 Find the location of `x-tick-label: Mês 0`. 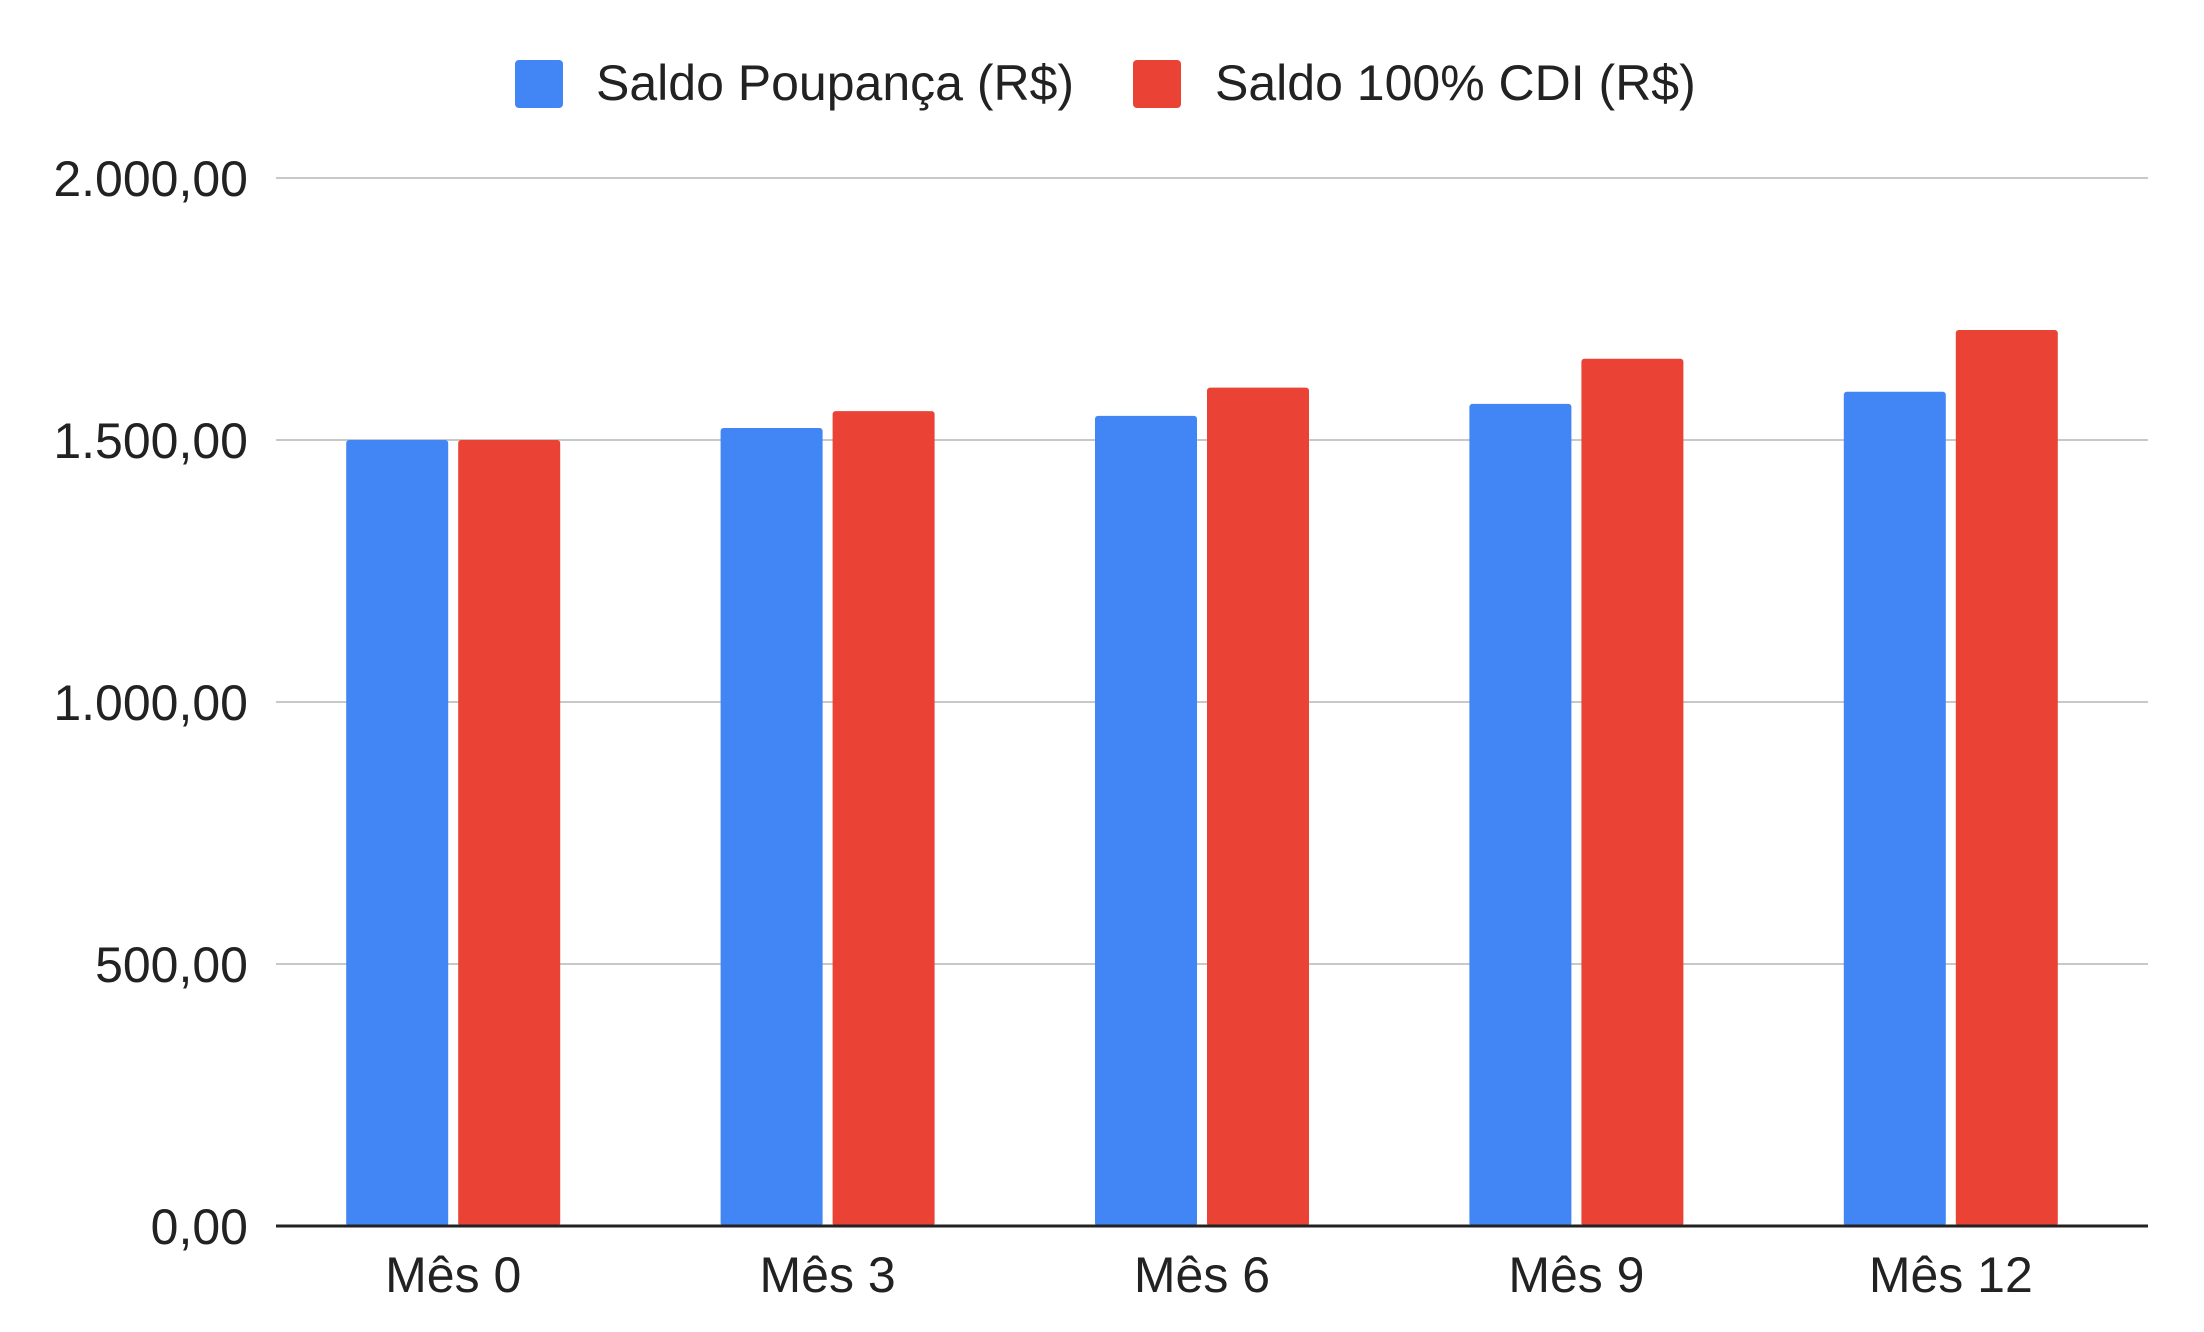

x-tick-label: Mês 0 is located at coordinates (453, 1275).